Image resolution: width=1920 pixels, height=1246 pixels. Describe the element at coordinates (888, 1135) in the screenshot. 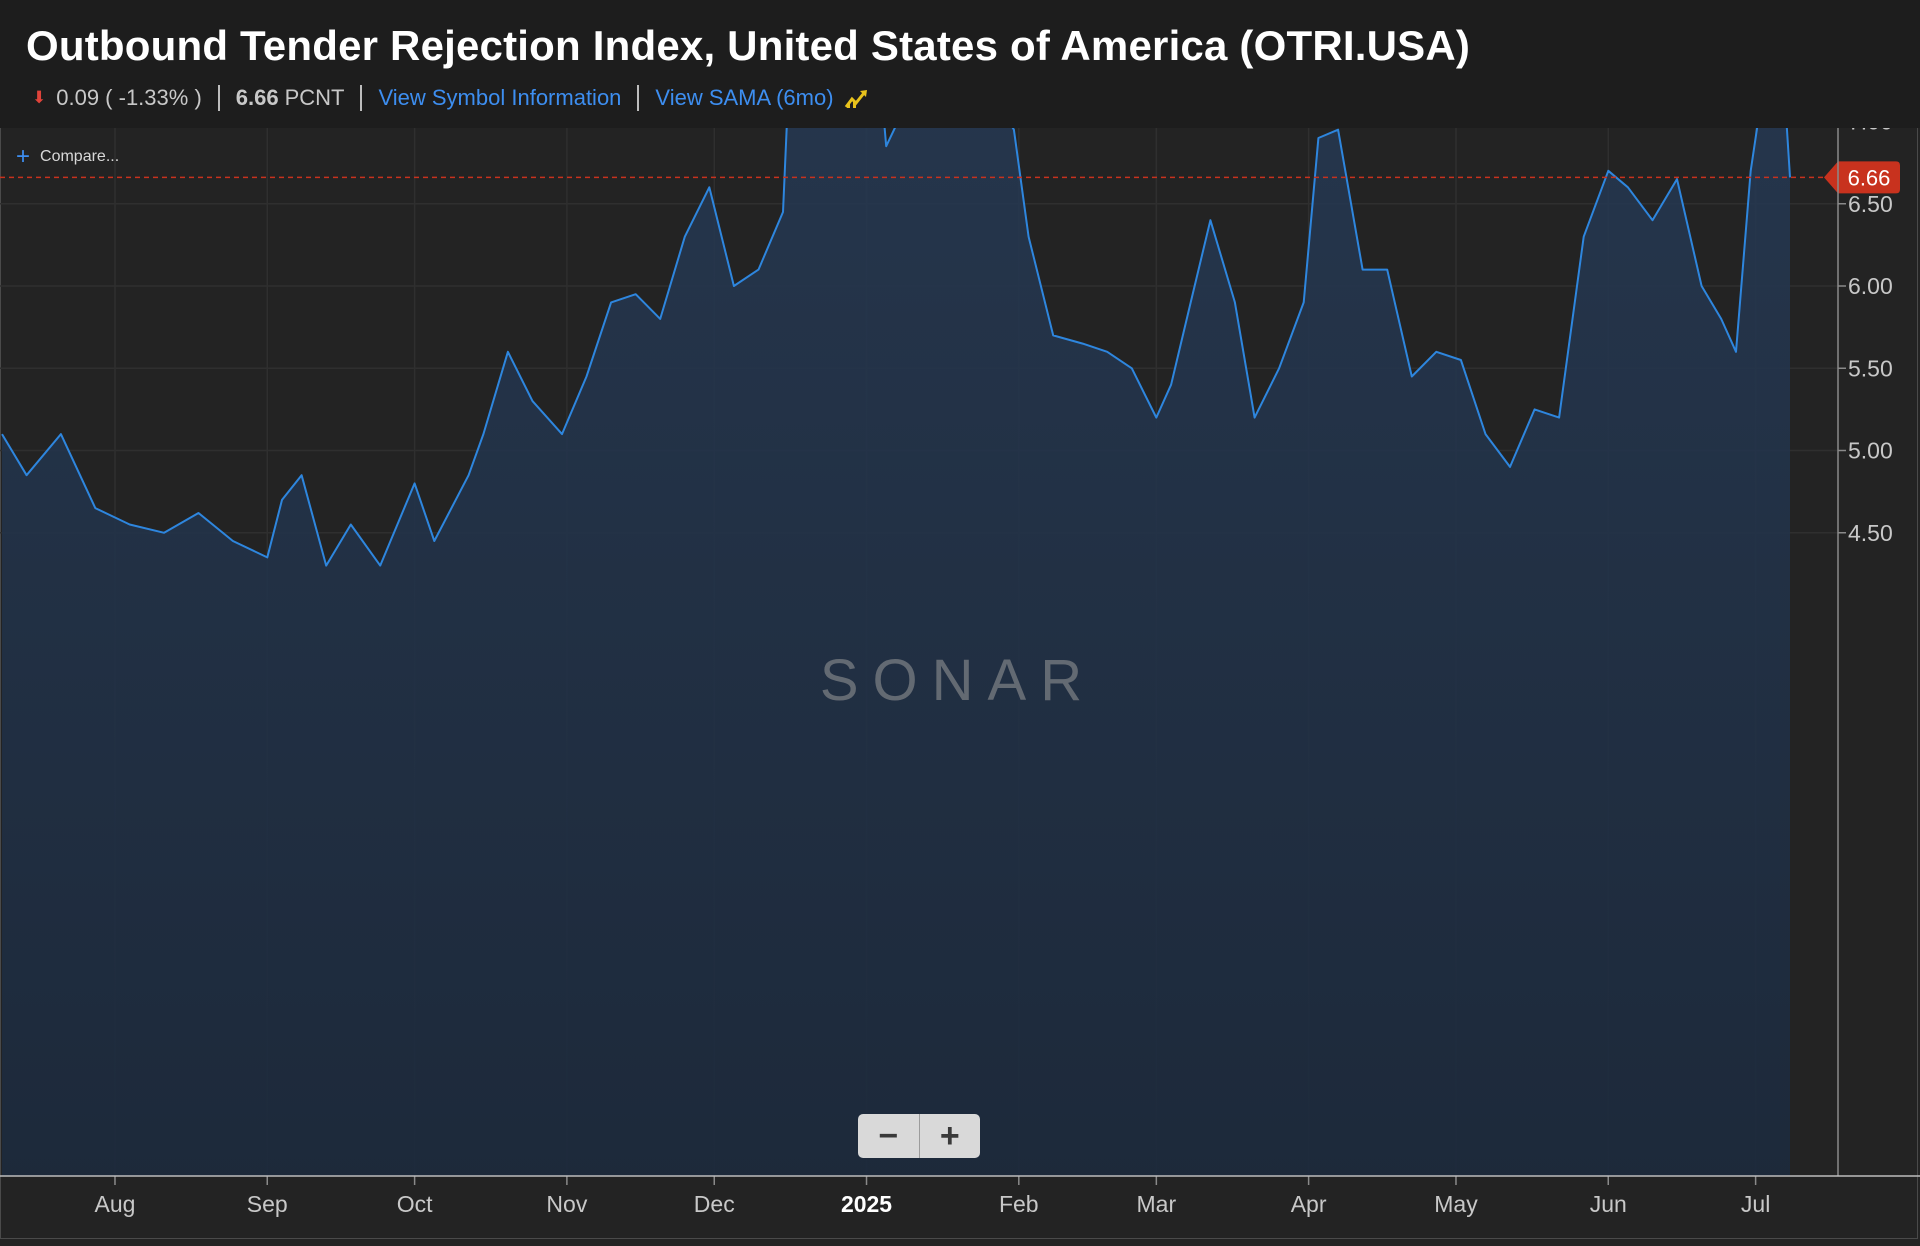

I see `zoom-out-button: −` at that location.